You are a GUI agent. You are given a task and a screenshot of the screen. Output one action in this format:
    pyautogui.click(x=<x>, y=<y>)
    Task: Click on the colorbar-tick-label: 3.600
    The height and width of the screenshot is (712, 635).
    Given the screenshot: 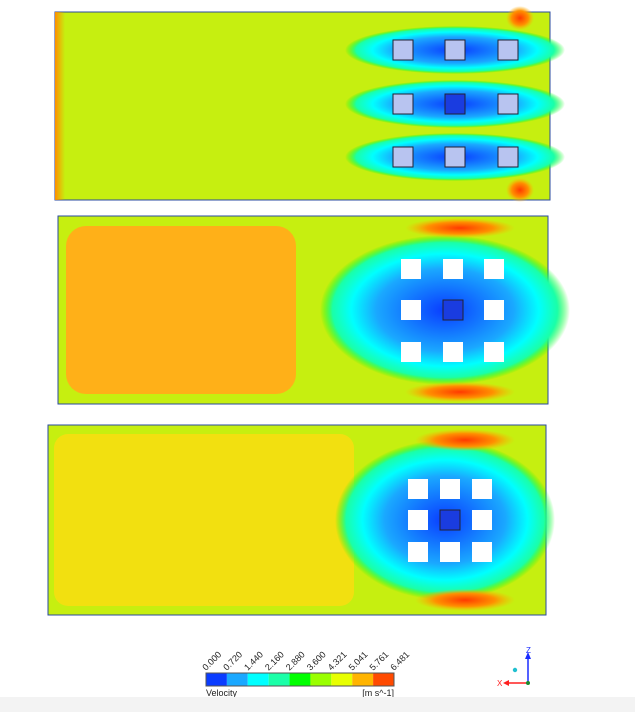 What is the action you would take?
    pyautogui.click(x=316, y=660)
    